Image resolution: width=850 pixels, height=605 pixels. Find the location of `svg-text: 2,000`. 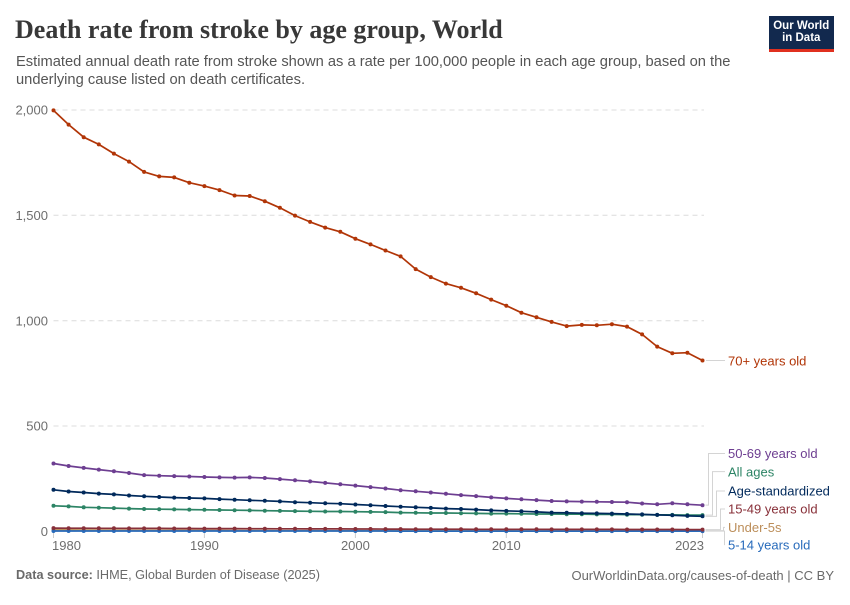

svg-text: 2,000 is located at coordinates (31, 110).